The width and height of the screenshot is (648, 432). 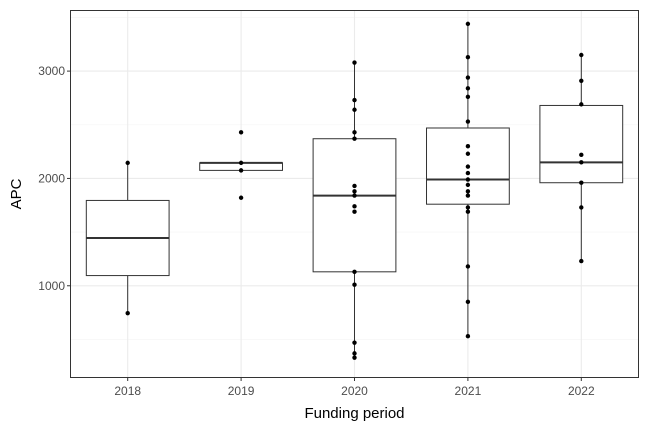 I want to click on y-tick-label: 3000, so click(x=51, y=71).